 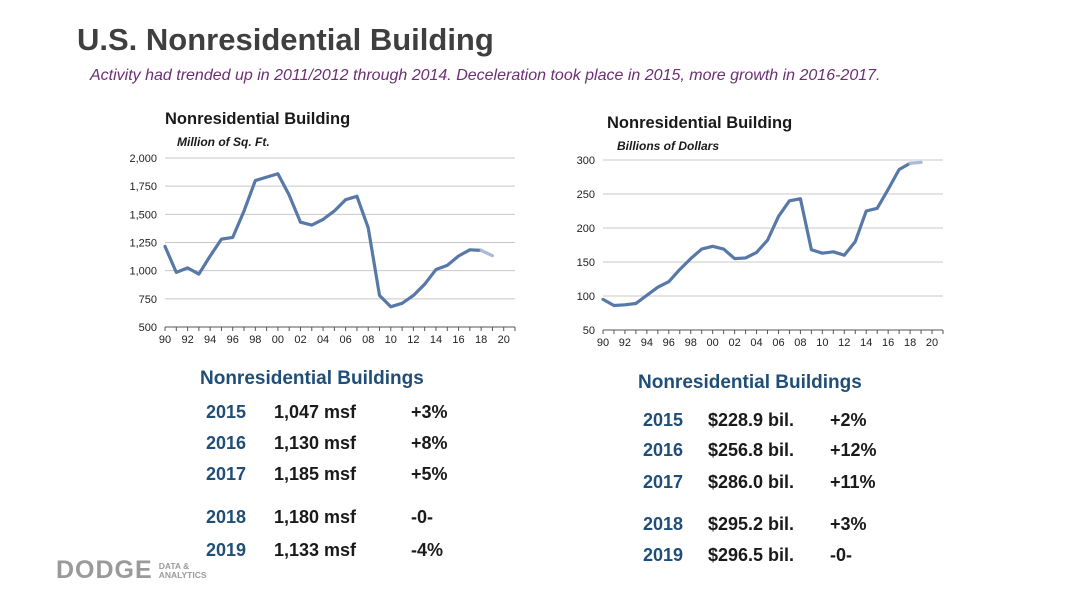 What do you see at coordinates (346, 340) in the screenshot?
I see `x-tick-label: 06` at bounding box center [346, 340].